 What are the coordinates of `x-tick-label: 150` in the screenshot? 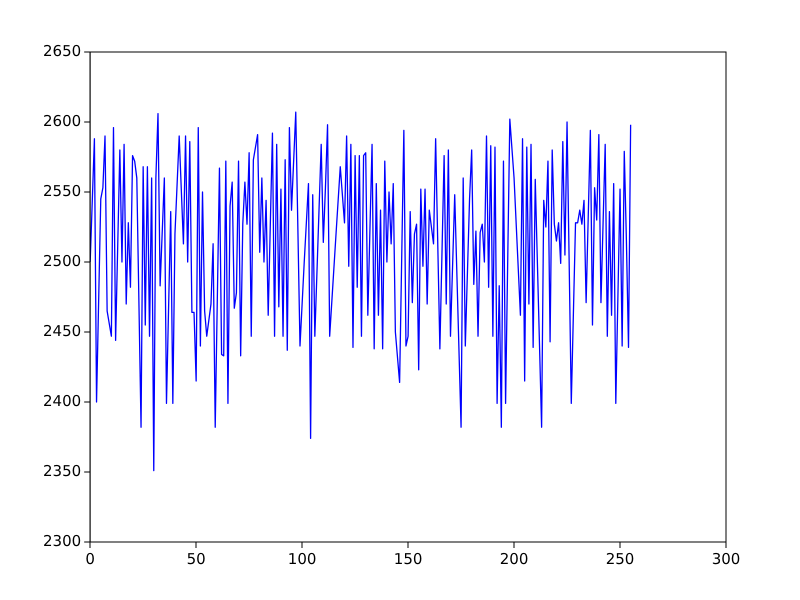 It's located at (408, 559).